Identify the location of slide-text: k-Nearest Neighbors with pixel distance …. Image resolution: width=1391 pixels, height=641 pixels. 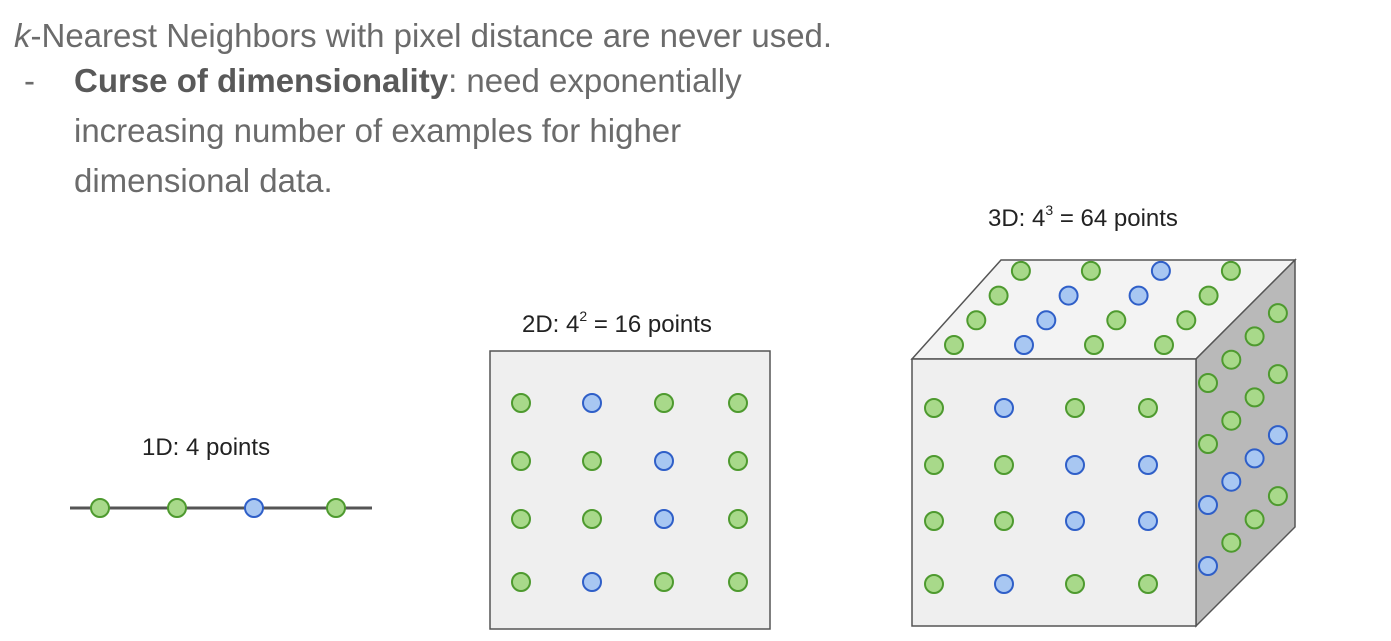
(423, 36).